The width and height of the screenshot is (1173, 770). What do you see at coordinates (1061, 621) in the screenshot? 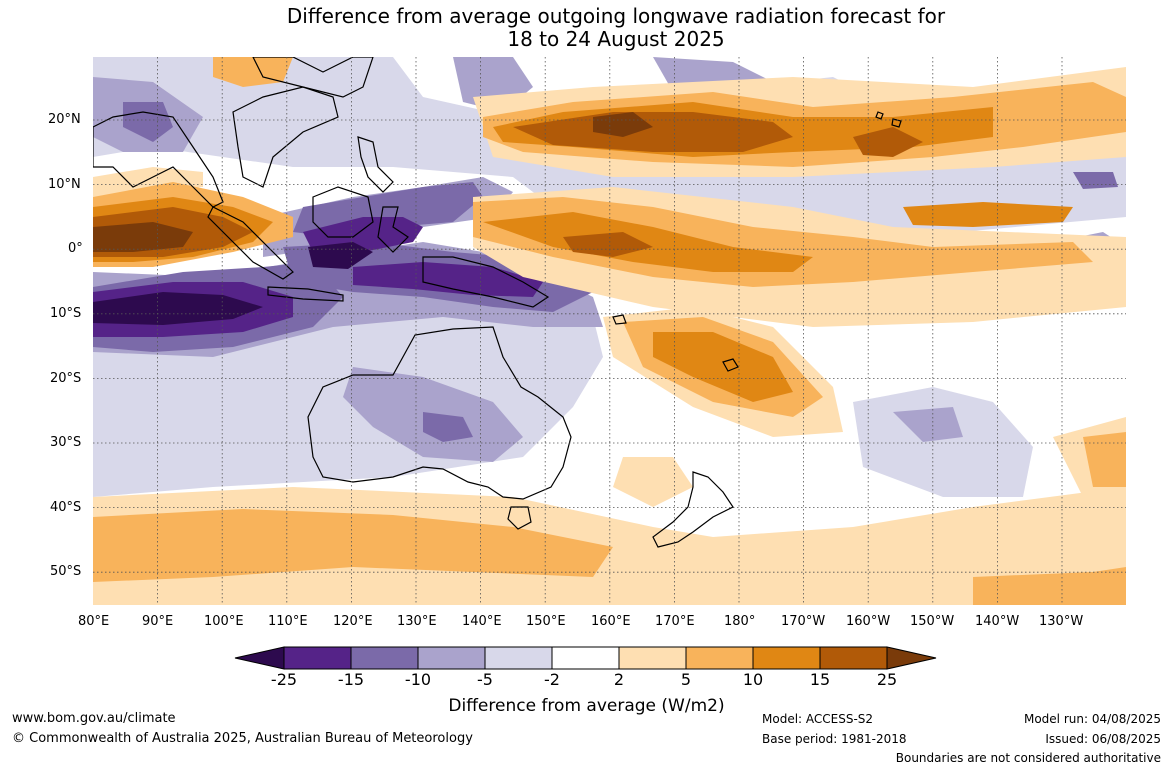
I see `lon-label: 130°W` at bounding box center [1061, 621].